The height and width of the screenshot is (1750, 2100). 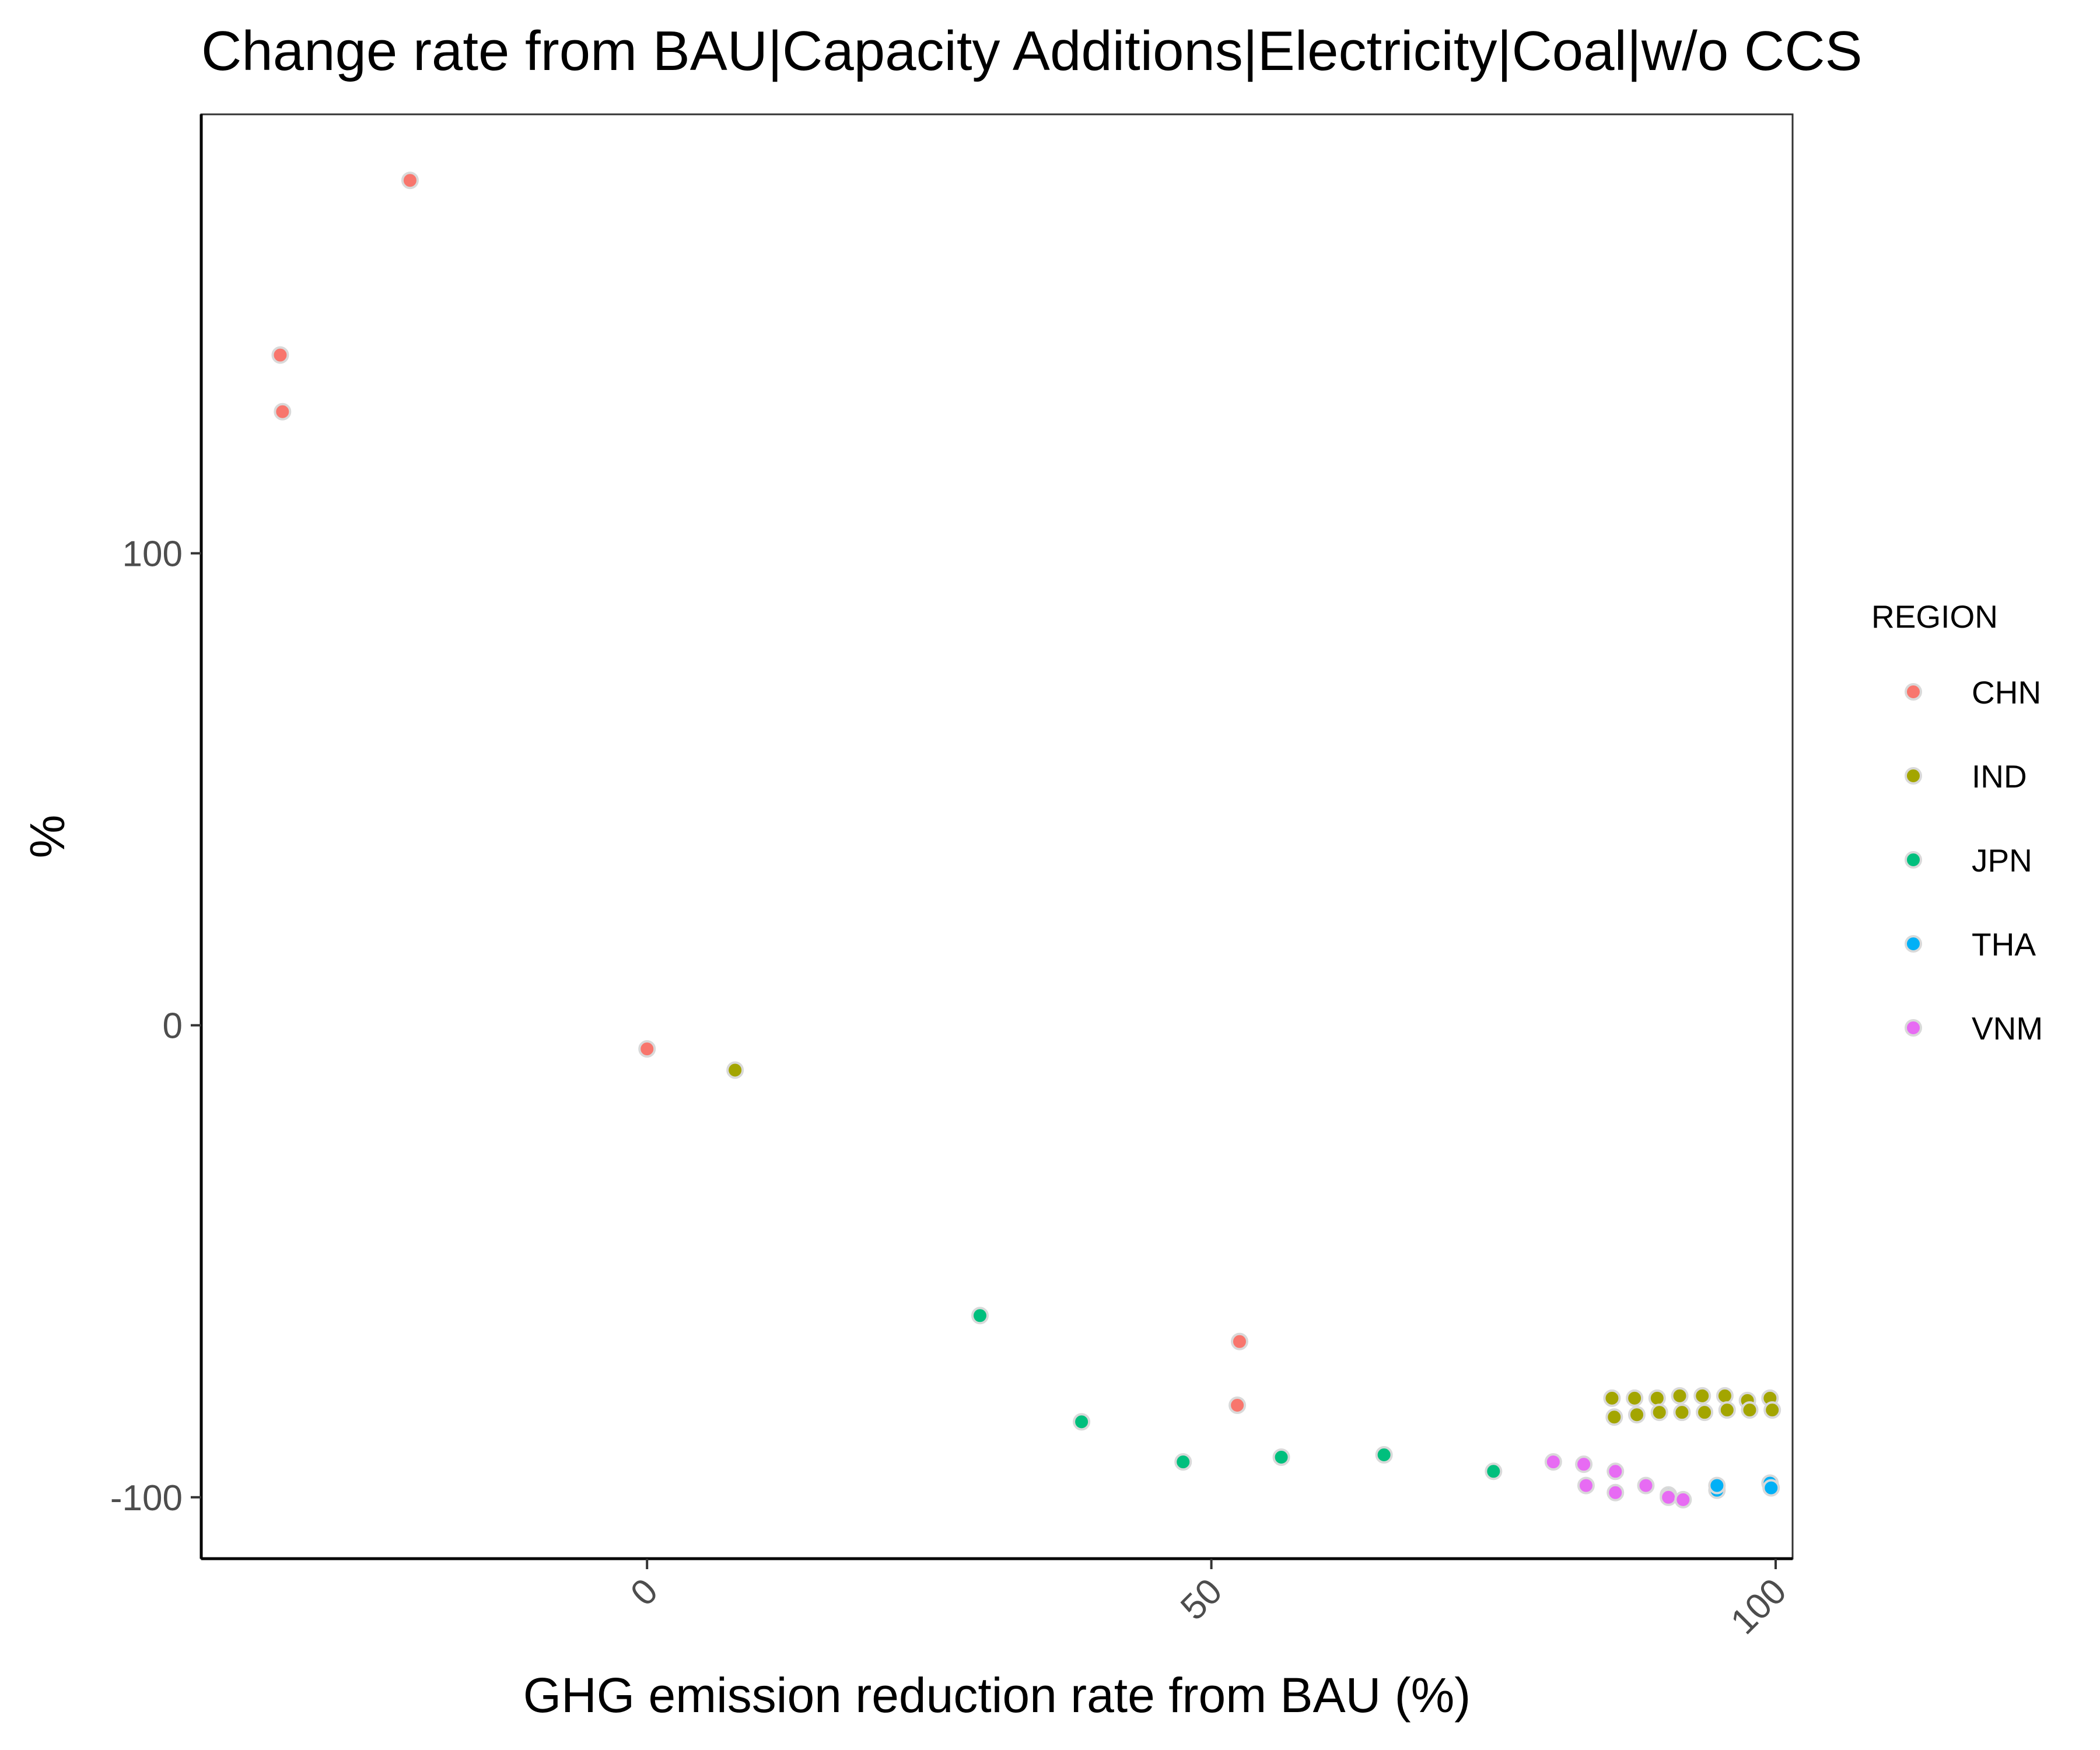 I want to click on legend-title: REGION, so click(x=1934, y=617).